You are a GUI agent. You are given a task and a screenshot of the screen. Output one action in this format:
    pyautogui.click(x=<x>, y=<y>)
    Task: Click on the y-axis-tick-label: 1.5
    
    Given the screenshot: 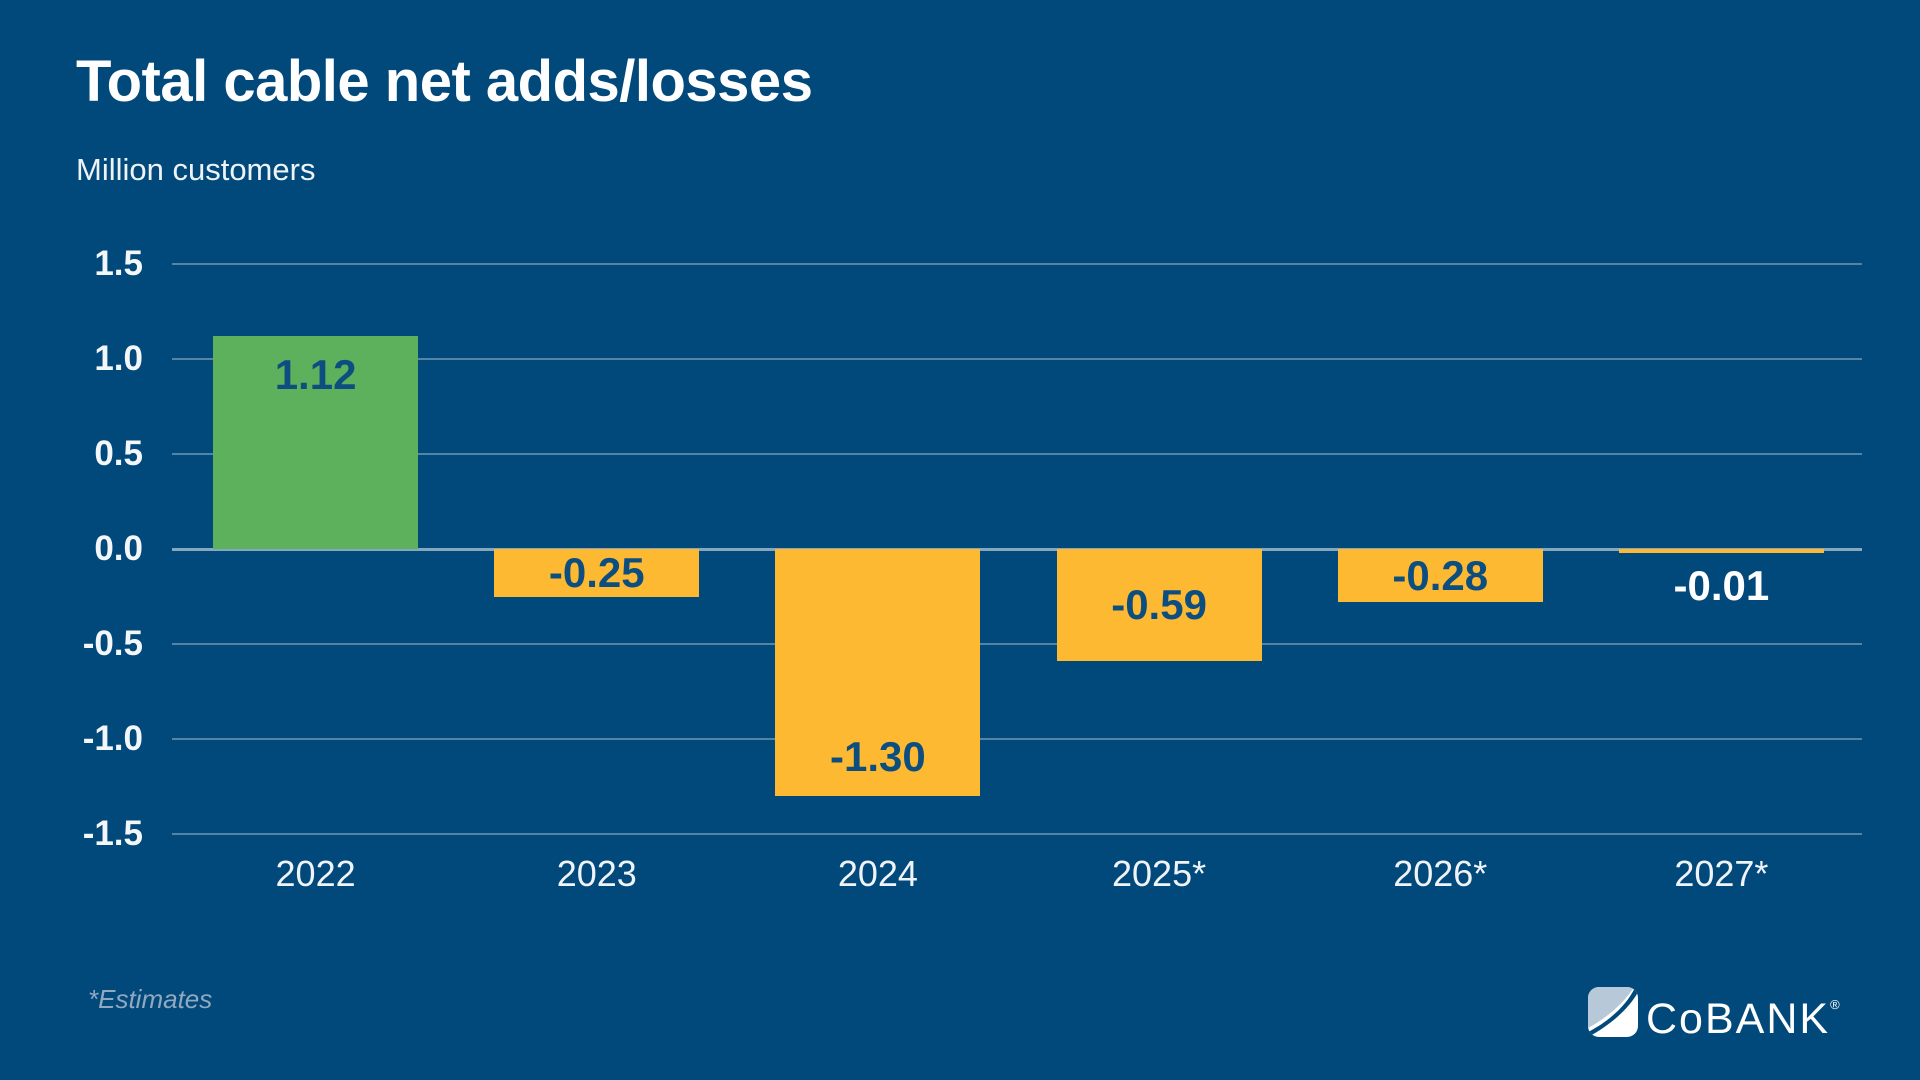 What is the action you would take?
    pyautogui.click(x=118, y=263)
    